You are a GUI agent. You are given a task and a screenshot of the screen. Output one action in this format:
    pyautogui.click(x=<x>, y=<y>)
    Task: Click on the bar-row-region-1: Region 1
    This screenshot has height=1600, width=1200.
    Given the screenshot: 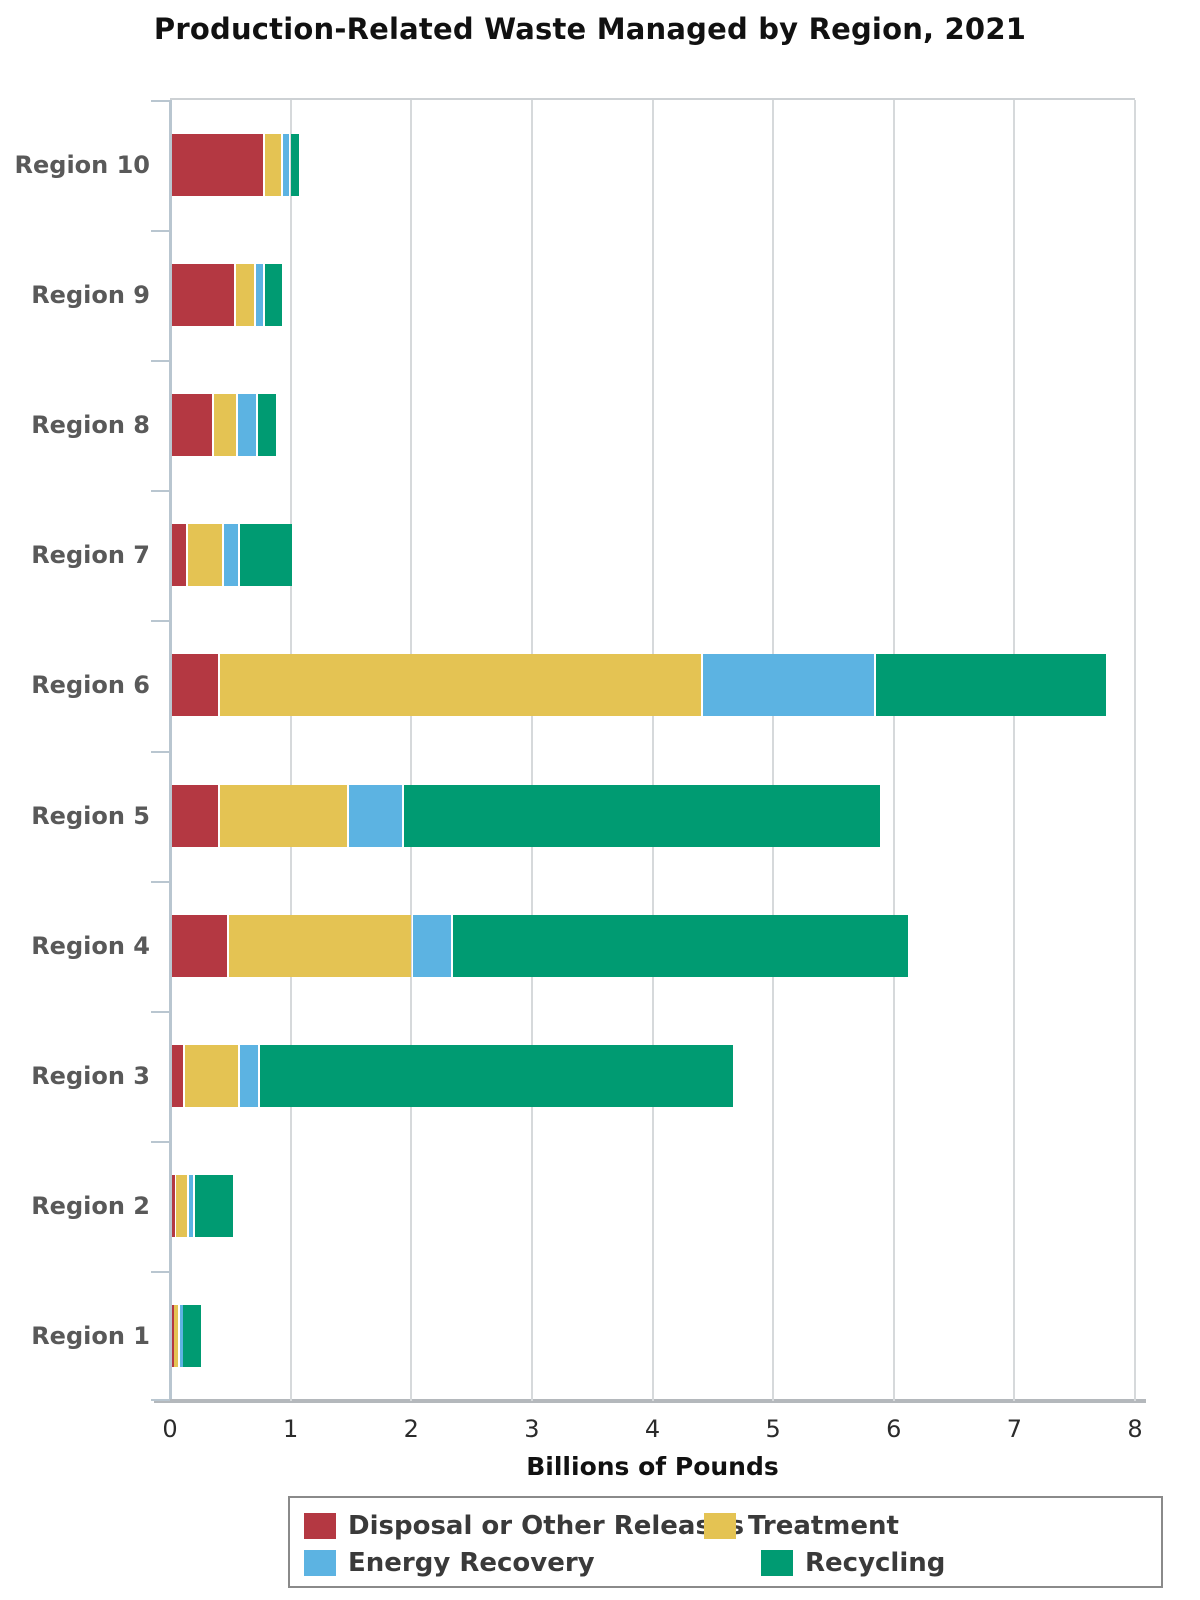 What is the action you would take?
    pyautogui.click(x=583, y=1336)
    